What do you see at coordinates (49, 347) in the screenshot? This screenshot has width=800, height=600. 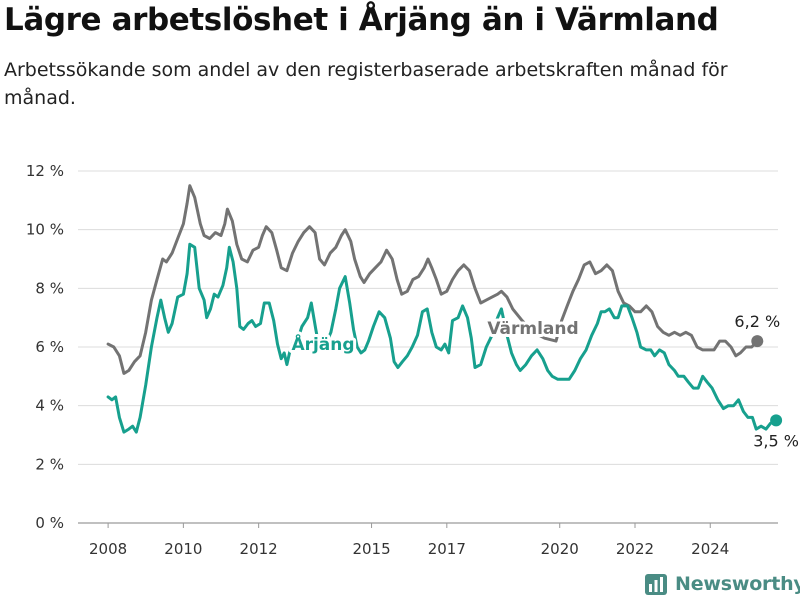 I see `y-tick-label: 6 %` at bounding box center [49, 347].